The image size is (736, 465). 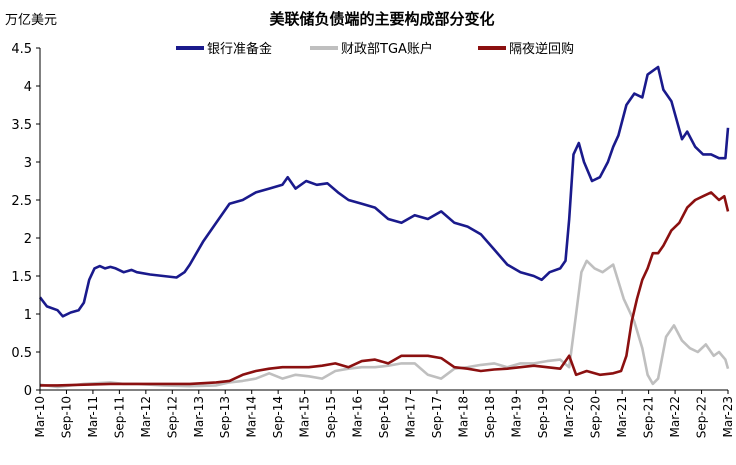 What do you see at coordinates (28, 239) in the screenshot?
I see `y-tick-label: 2` at bounding box center [28, 239].